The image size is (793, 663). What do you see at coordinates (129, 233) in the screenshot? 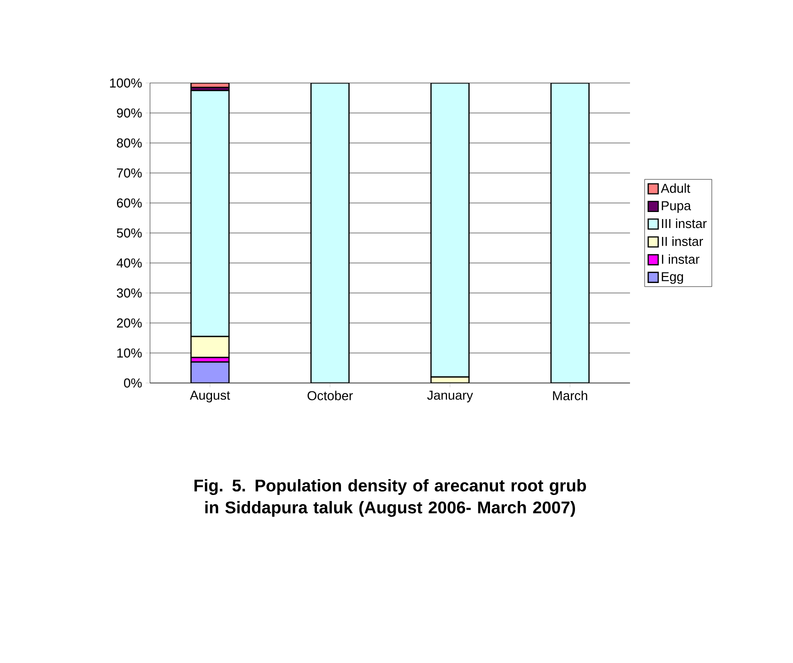
I see `y-tick-label: 50%` at bounding box center [129, 233].